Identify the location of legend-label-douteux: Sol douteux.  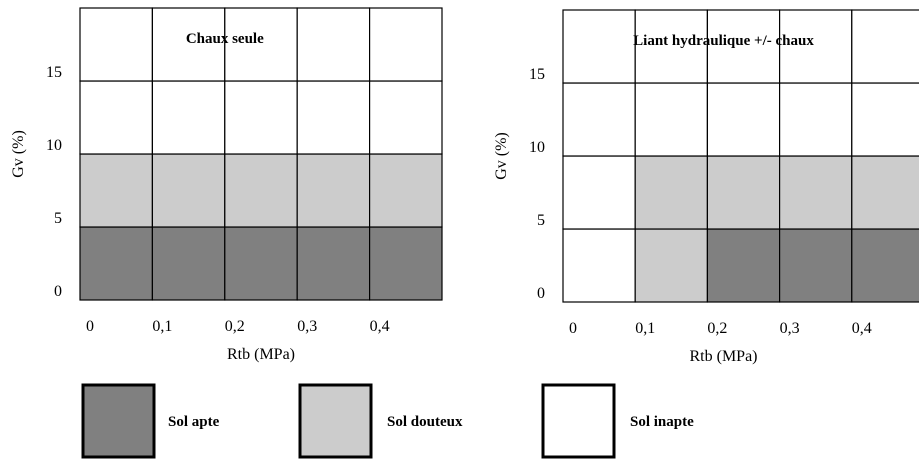
(425, 422).